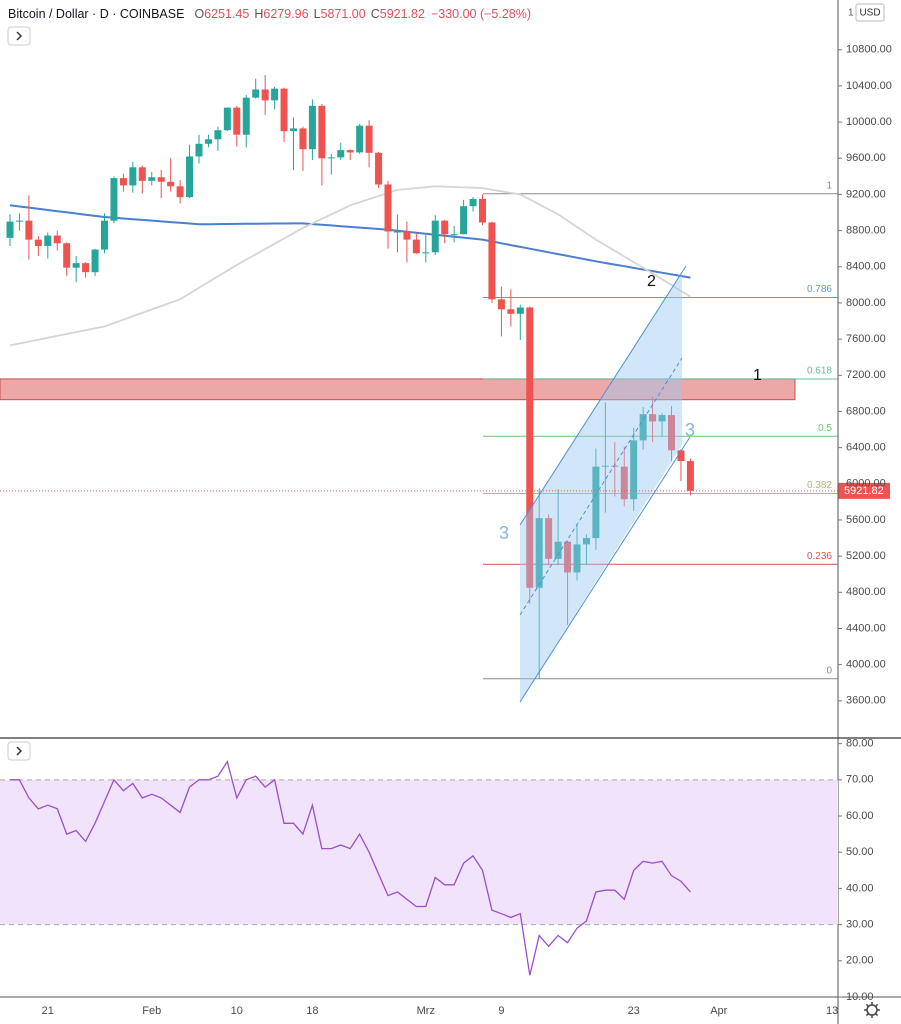 Image resolution: width=901 pixels, height=1024 pixels. I want to click on y-tick-label: 30.00, so click(860, 925).